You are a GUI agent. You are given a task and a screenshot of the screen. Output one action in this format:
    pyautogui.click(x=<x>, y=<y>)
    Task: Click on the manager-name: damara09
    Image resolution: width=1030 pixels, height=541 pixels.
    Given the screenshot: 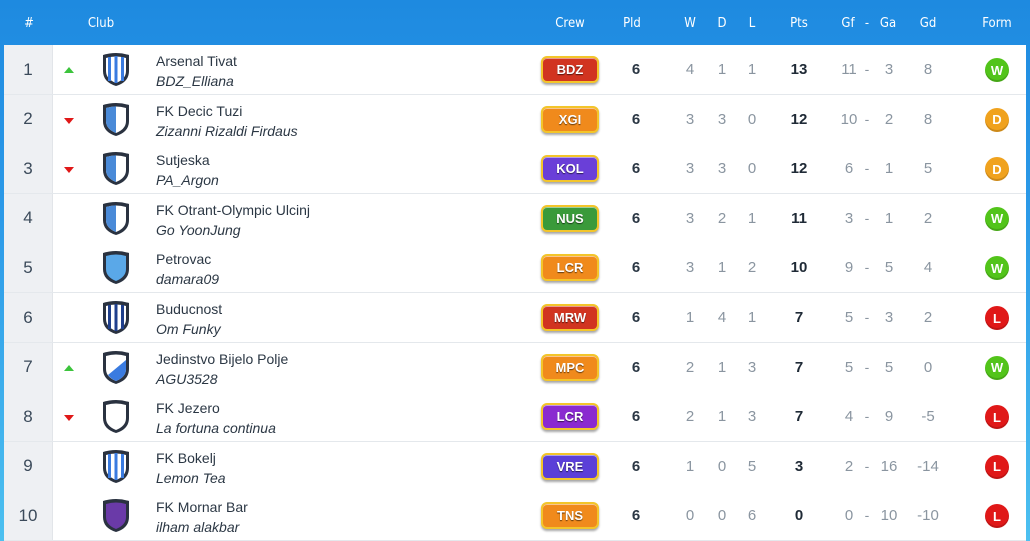 What is the action you would take?
    pyautogui.click(x=188, y=279)
    